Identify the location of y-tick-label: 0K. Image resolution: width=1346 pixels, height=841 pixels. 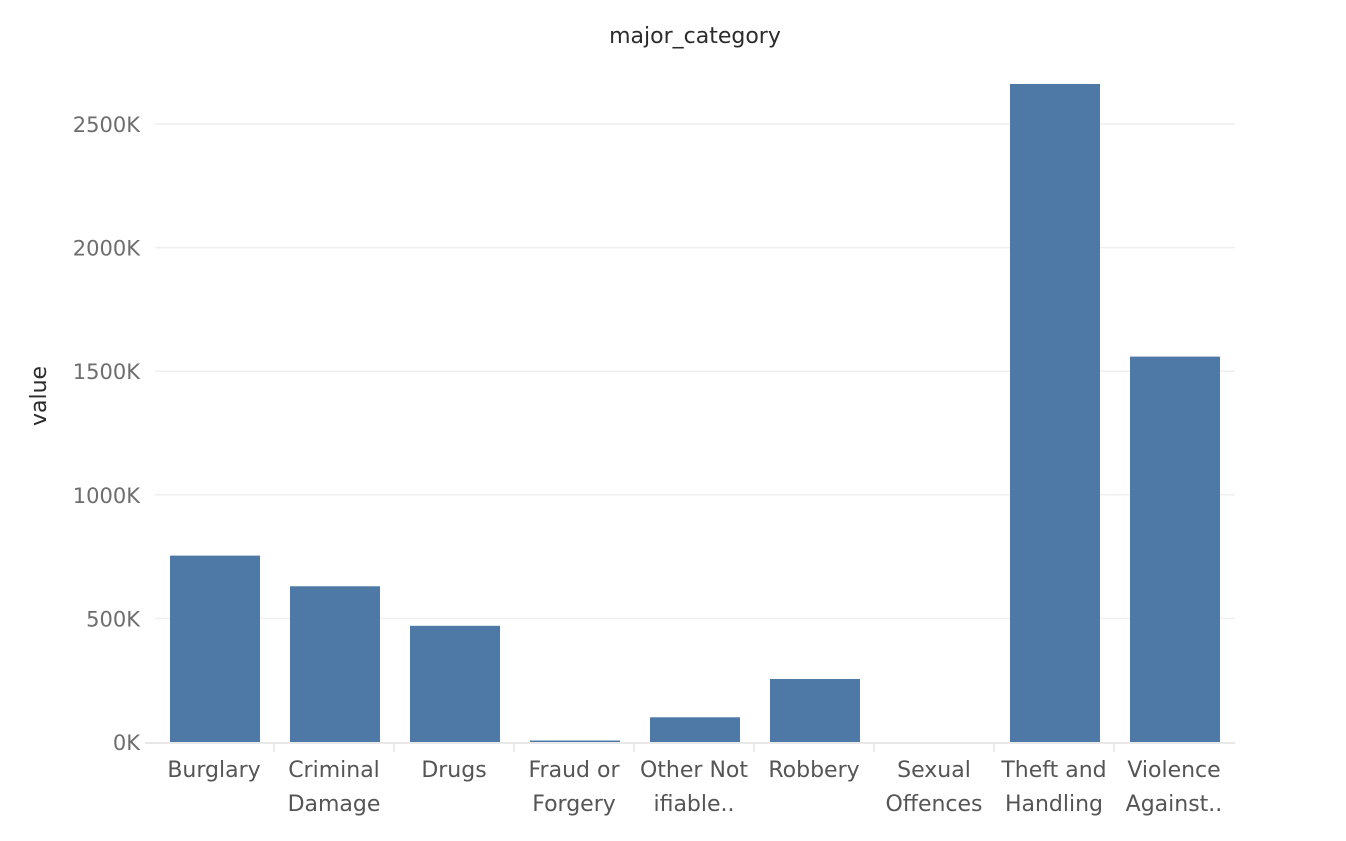
(127, 743).